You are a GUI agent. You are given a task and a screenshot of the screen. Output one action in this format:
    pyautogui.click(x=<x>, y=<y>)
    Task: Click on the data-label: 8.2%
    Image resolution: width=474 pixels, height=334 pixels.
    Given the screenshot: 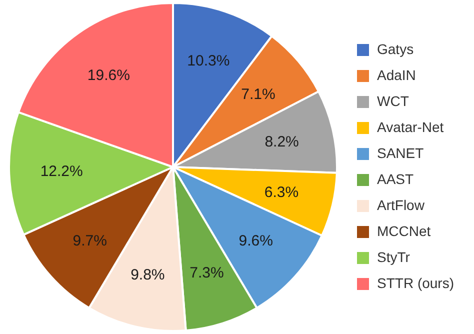 What is the action you would take?
    pyautogui.click(x=281, y=142)
    